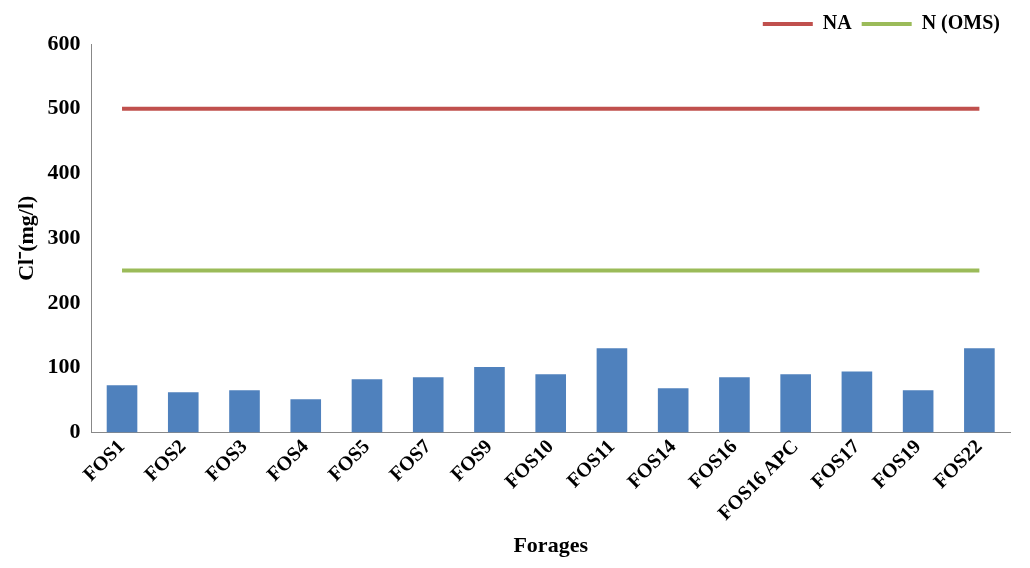 The width and height of the screenshot is (1030, 568). I want to click on legend-label: N (OMS), so click(961, 23).